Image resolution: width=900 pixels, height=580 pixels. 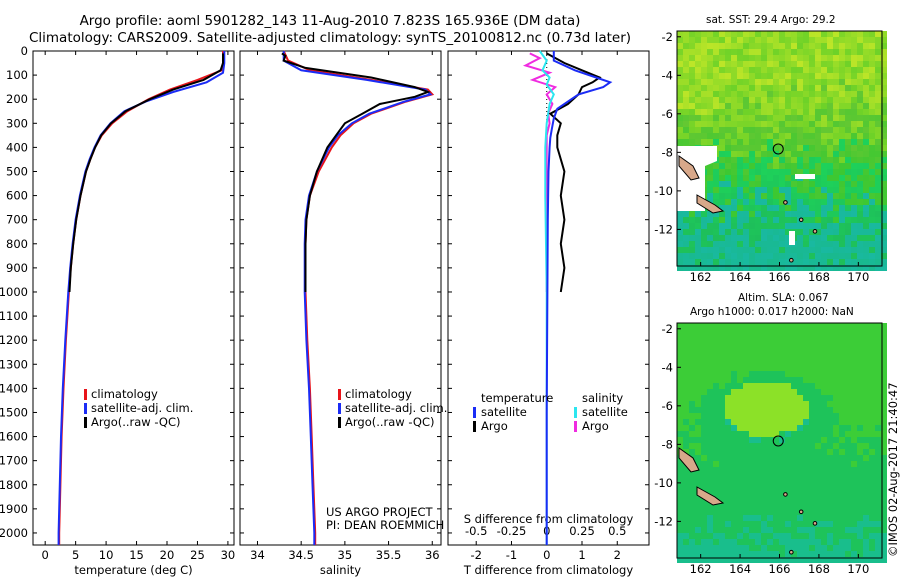 I want to click on depth-tick-label: 800, so click(x=17, y=244).